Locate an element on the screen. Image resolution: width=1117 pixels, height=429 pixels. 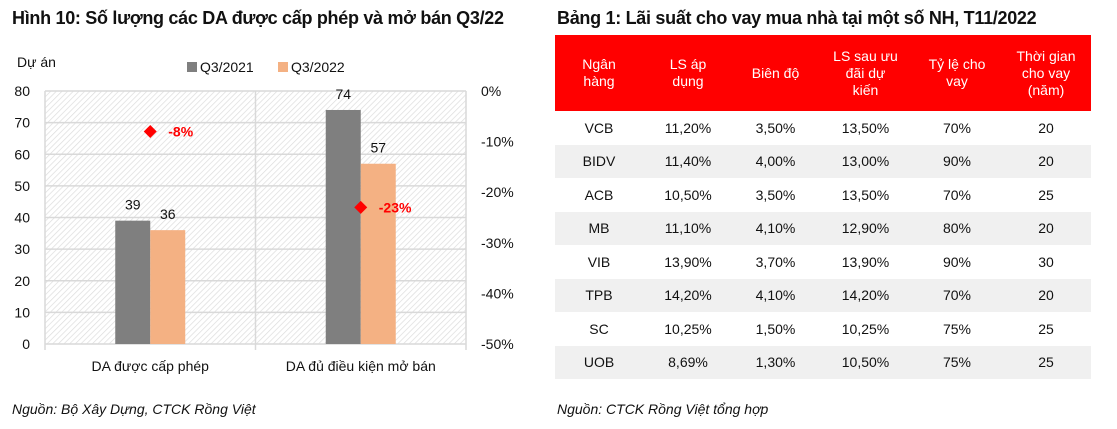
y-axis-title: Dự án is located at coordinates (36, 62).